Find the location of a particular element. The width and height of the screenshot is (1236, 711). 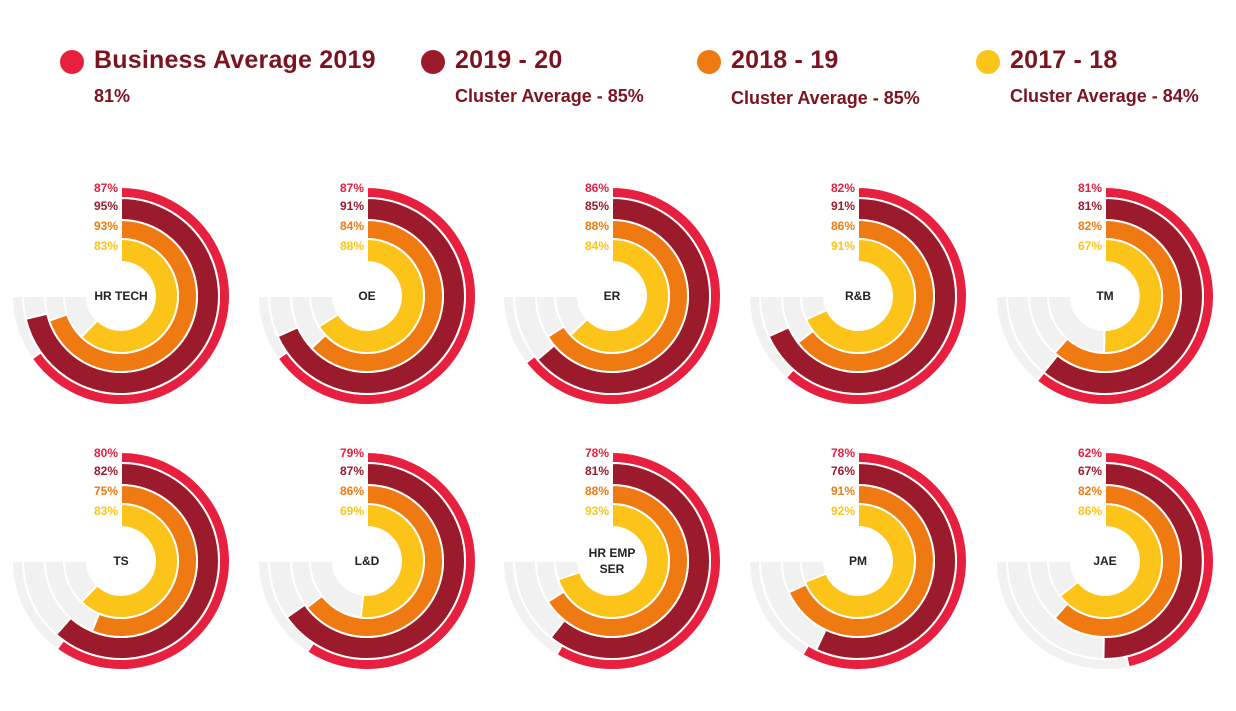

legend-label: 2019 - 20 is located at coordinates (509, 60).